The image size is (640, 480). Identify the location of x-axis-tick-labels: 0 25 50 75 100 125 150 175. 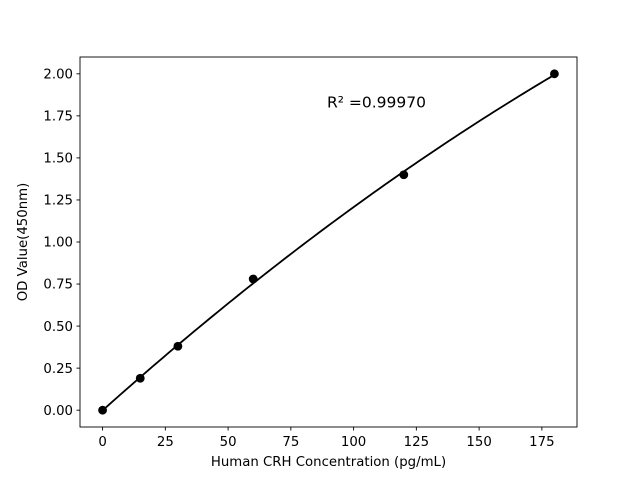
(326, 442).